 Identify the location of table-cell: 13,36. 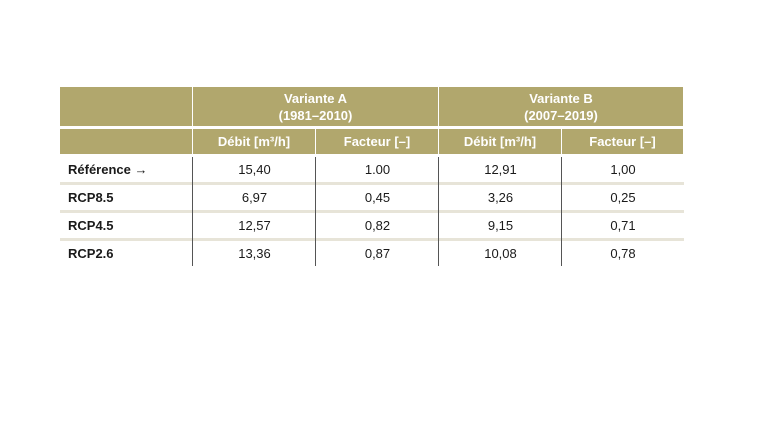
(254, 253).